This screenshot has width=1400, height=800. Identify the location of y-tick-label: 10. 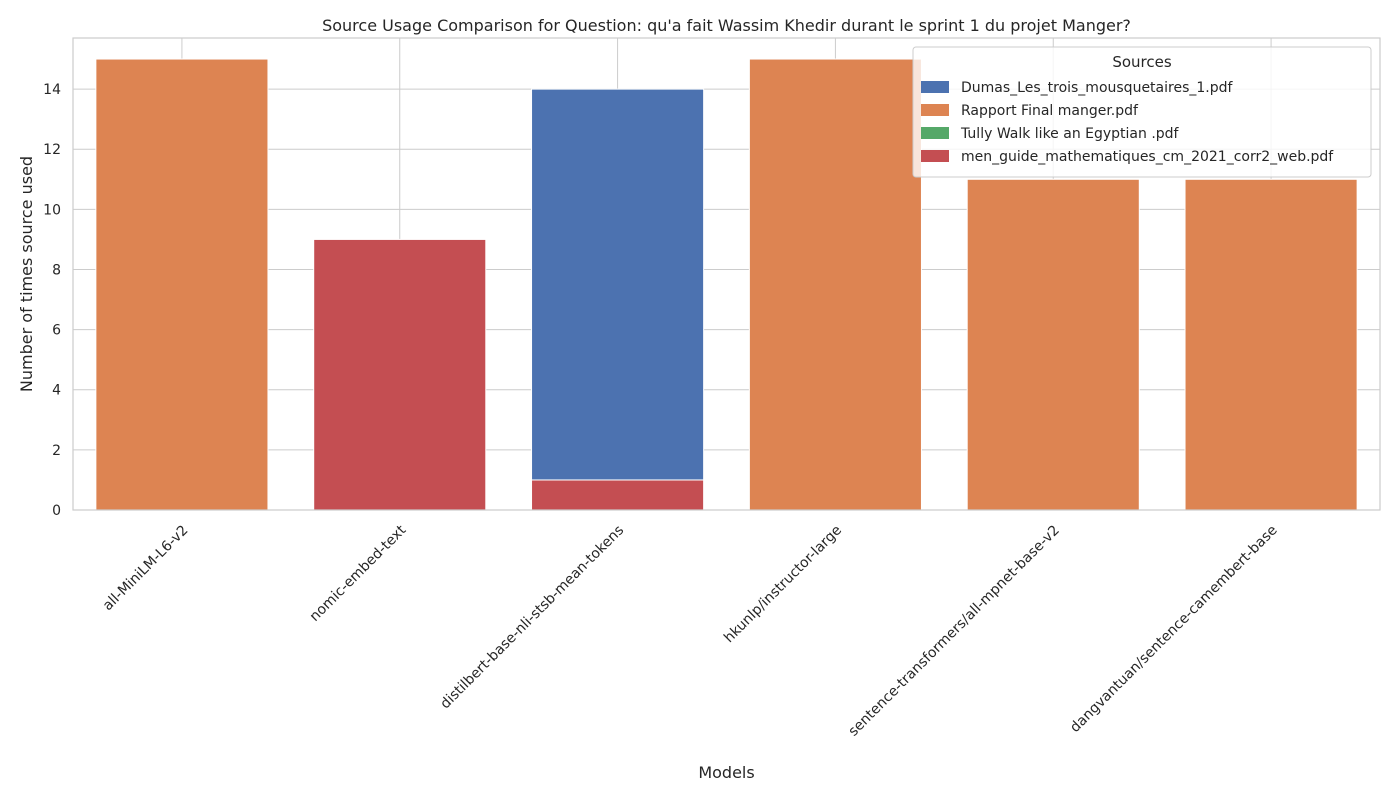
(52, 210).